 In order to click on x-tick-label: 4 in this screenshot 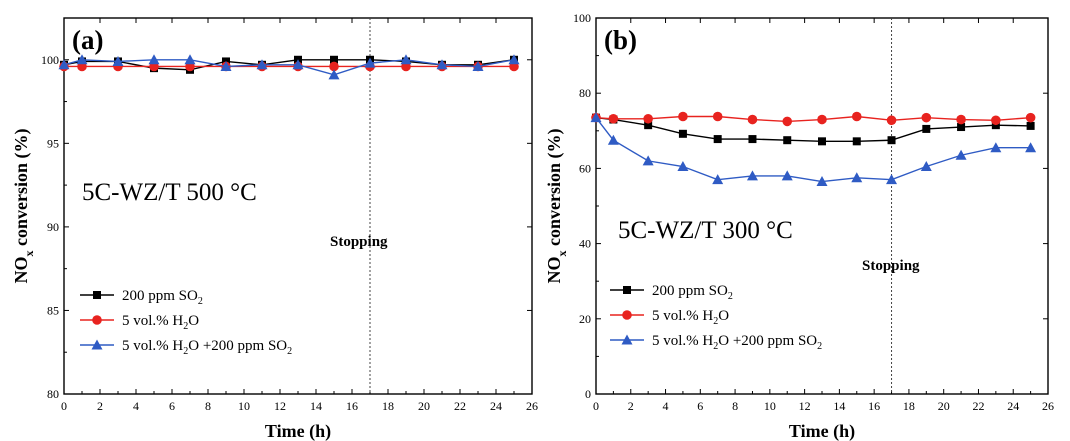, I will do `click(136, 406)`.